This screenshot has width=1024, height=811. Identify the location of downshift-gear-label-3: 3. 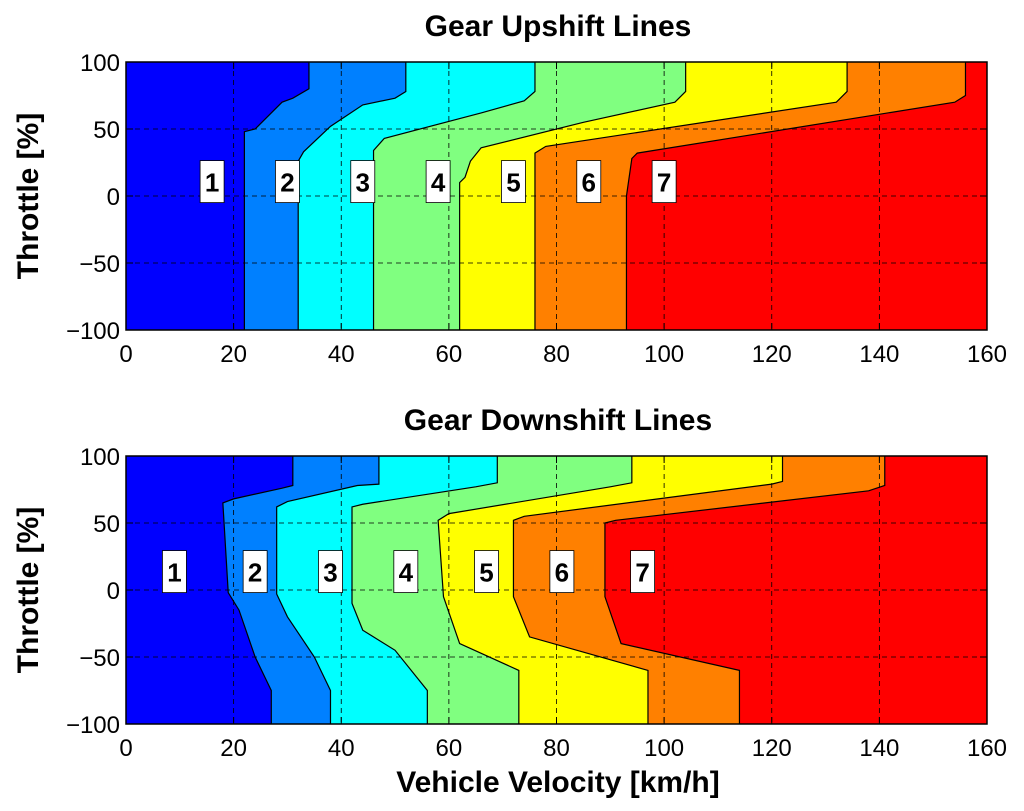
(330, 571).